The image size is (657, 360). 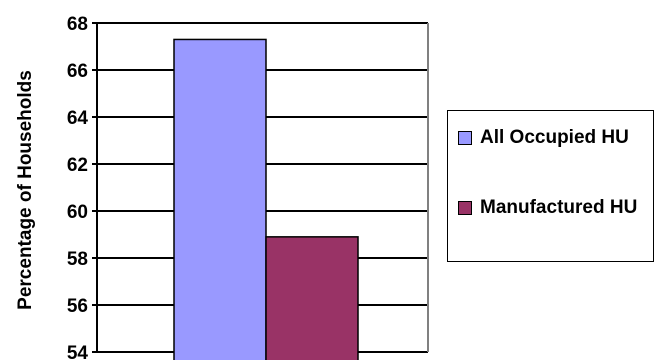 What do you see at coordinates (465, 138) in the screenshot?
I see `legend-swatch-all-occupied` at bounding box center [465, 138].